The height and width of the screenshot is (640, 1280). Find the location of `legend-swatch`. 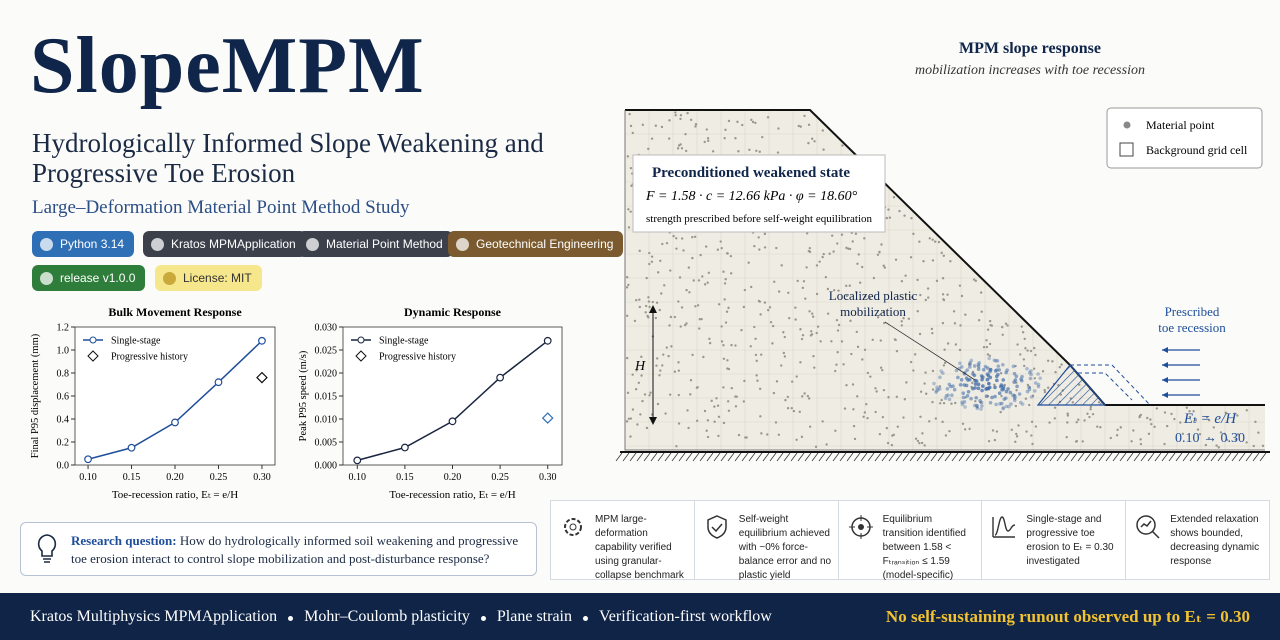

legend-swatch is located at coordinates (93, 356).